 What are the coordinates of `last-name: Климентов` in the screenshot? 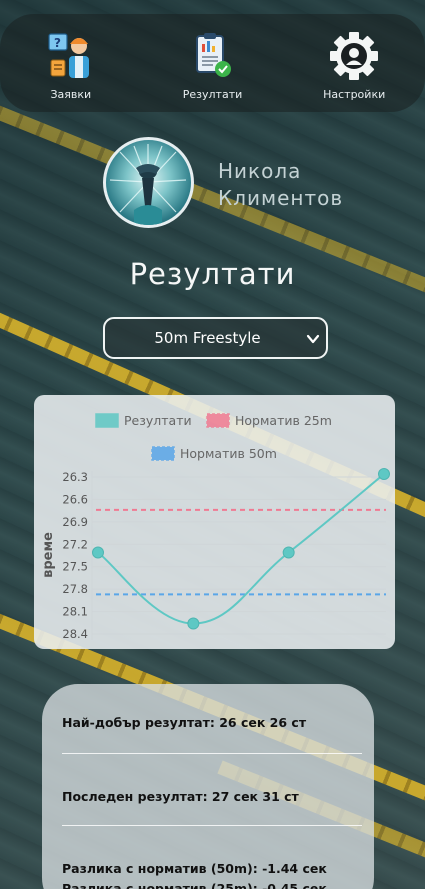 It's located at (281, 198).